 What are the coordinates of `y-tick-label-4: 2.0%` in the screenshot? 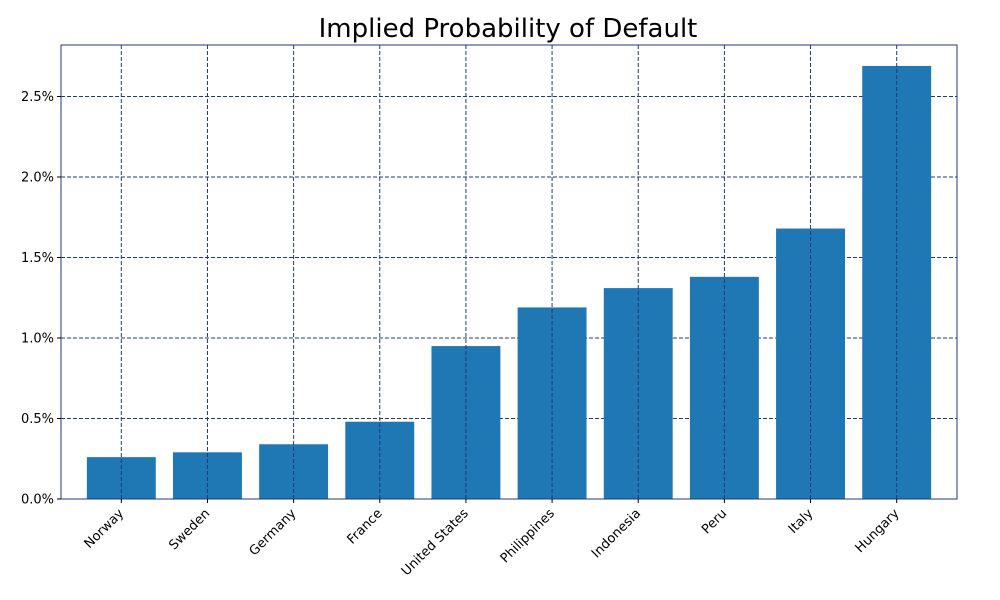 It's located at (37, 178).